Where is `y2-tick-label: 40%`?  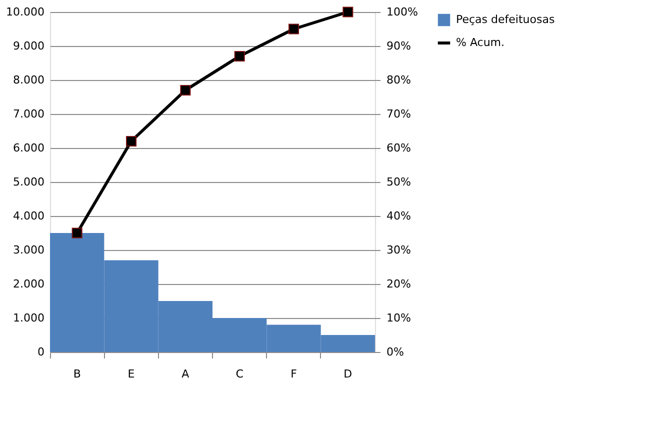 y2-tick-label: 40% is located at coordinates (398, 216).